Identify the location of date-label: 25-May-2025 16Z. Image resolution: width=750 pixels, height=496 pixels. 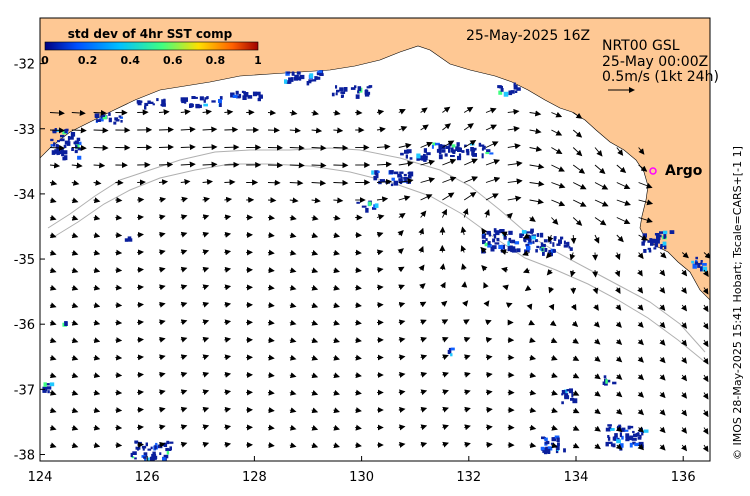
(528, 36).